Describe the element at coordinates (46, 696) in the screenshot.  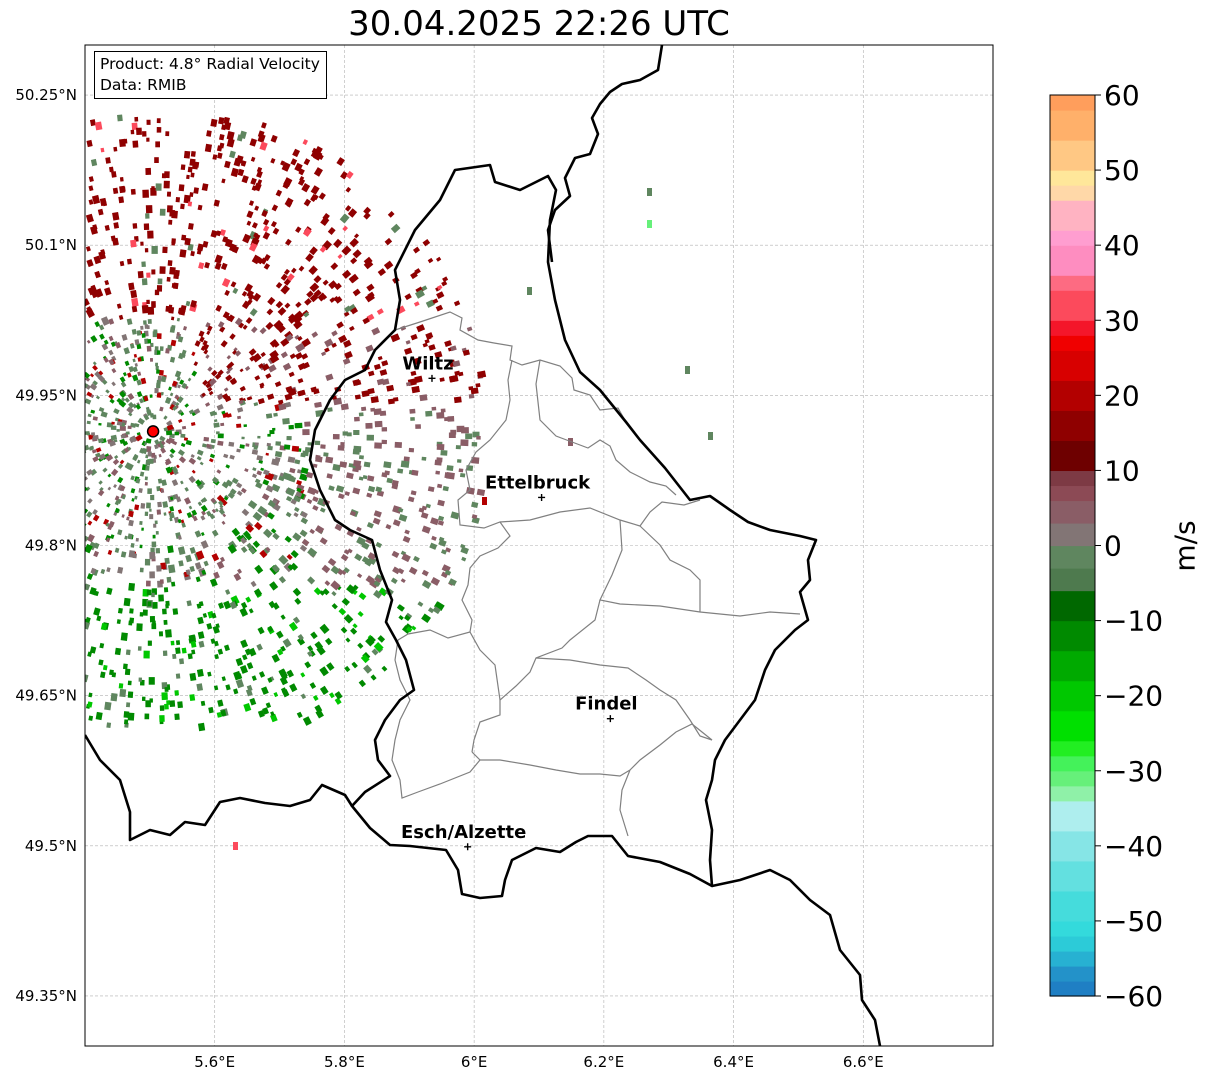
I see `lat-tick-label: 49.65°N` at that location.